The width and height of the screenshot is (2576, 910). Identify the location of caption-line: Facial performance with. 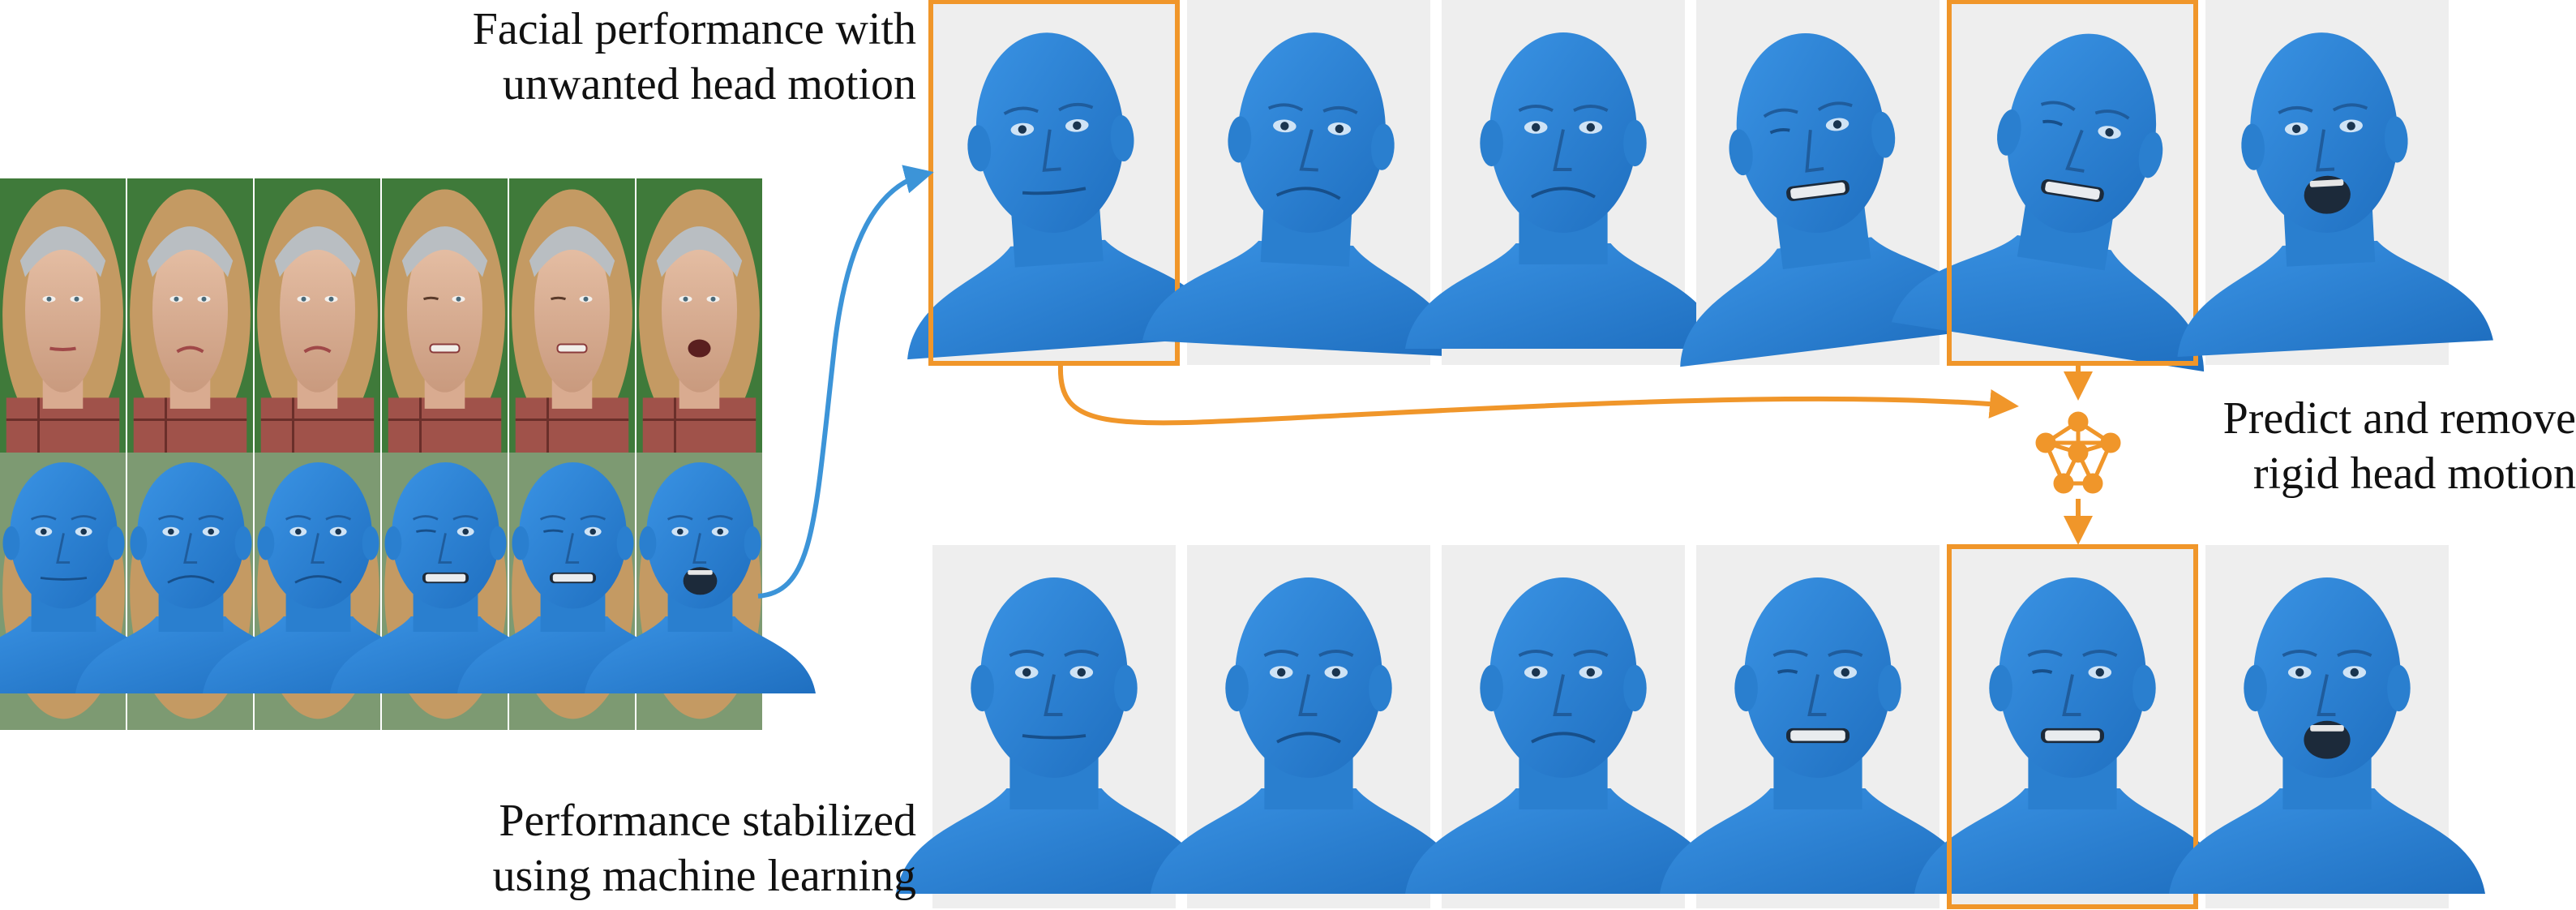
(694, 29).